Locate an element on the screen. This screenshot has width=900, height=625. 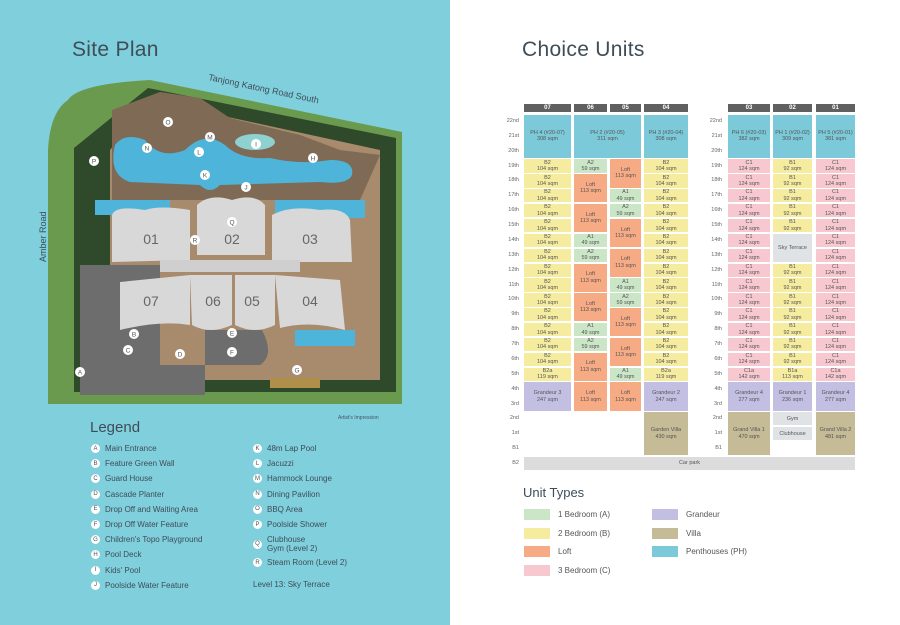
legend-label: Drop Off and Waiting Area is located at coordinates (151, 509).